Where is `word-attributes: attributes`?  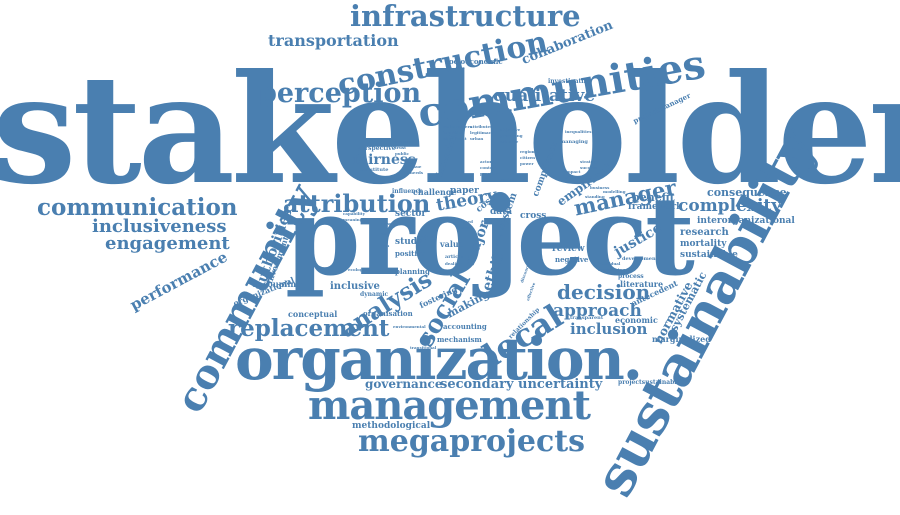 word-attributes: attributes is located at coordinates (481, 126).